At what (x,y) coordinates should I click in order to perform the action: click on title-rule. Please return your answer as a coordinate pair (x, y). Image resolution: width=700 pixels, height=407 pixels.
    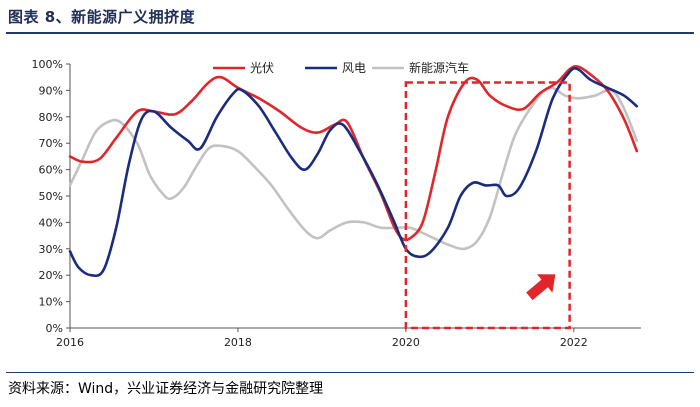
    Looking at the image, I should click on (350, 33).